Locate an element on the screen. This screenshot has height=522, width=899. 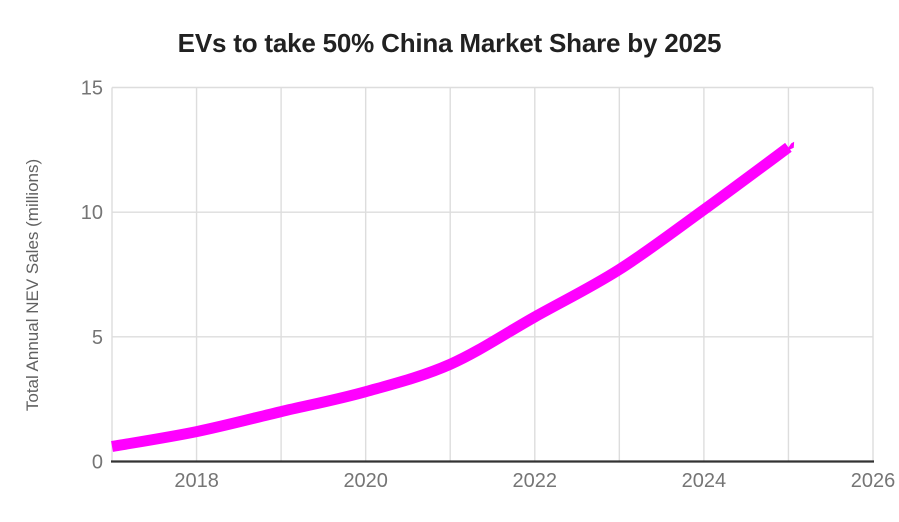
x-tick-label: 2020 is located at coordinates (365, 481).